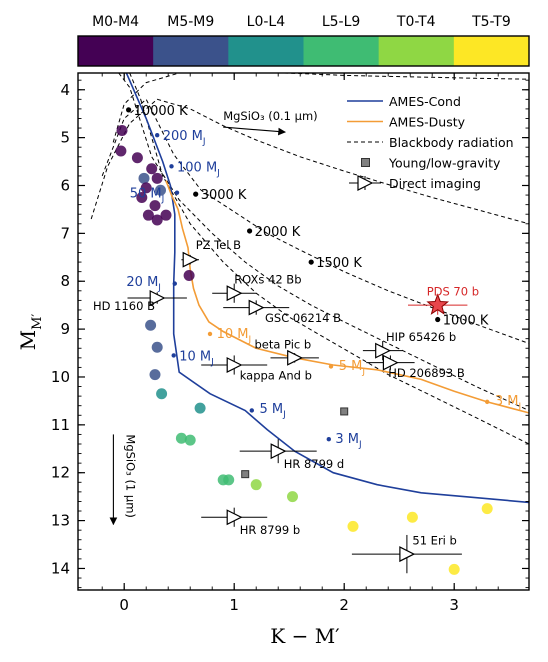 The image size is (548, 662). I want to click on legend-label: Direct imaging, so click(435, 183).